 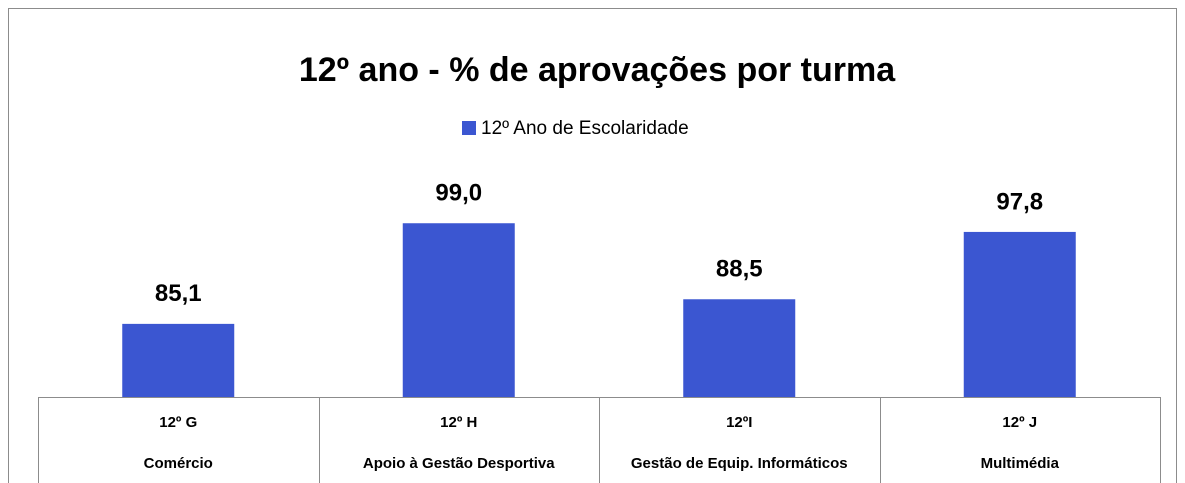 I want to click on x-tick-label: 12º H, so click(x=458, y=422).